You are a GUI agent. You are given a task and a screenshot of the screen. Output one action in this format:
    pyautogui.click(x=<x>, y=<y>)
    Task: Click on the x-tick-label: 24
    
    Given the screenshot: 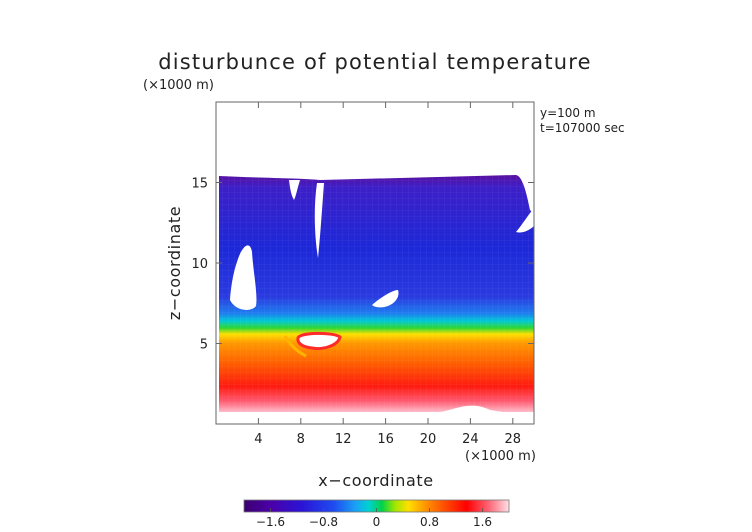 What is the action you would take?
    pyautogui.click(x=470, y=439)
    